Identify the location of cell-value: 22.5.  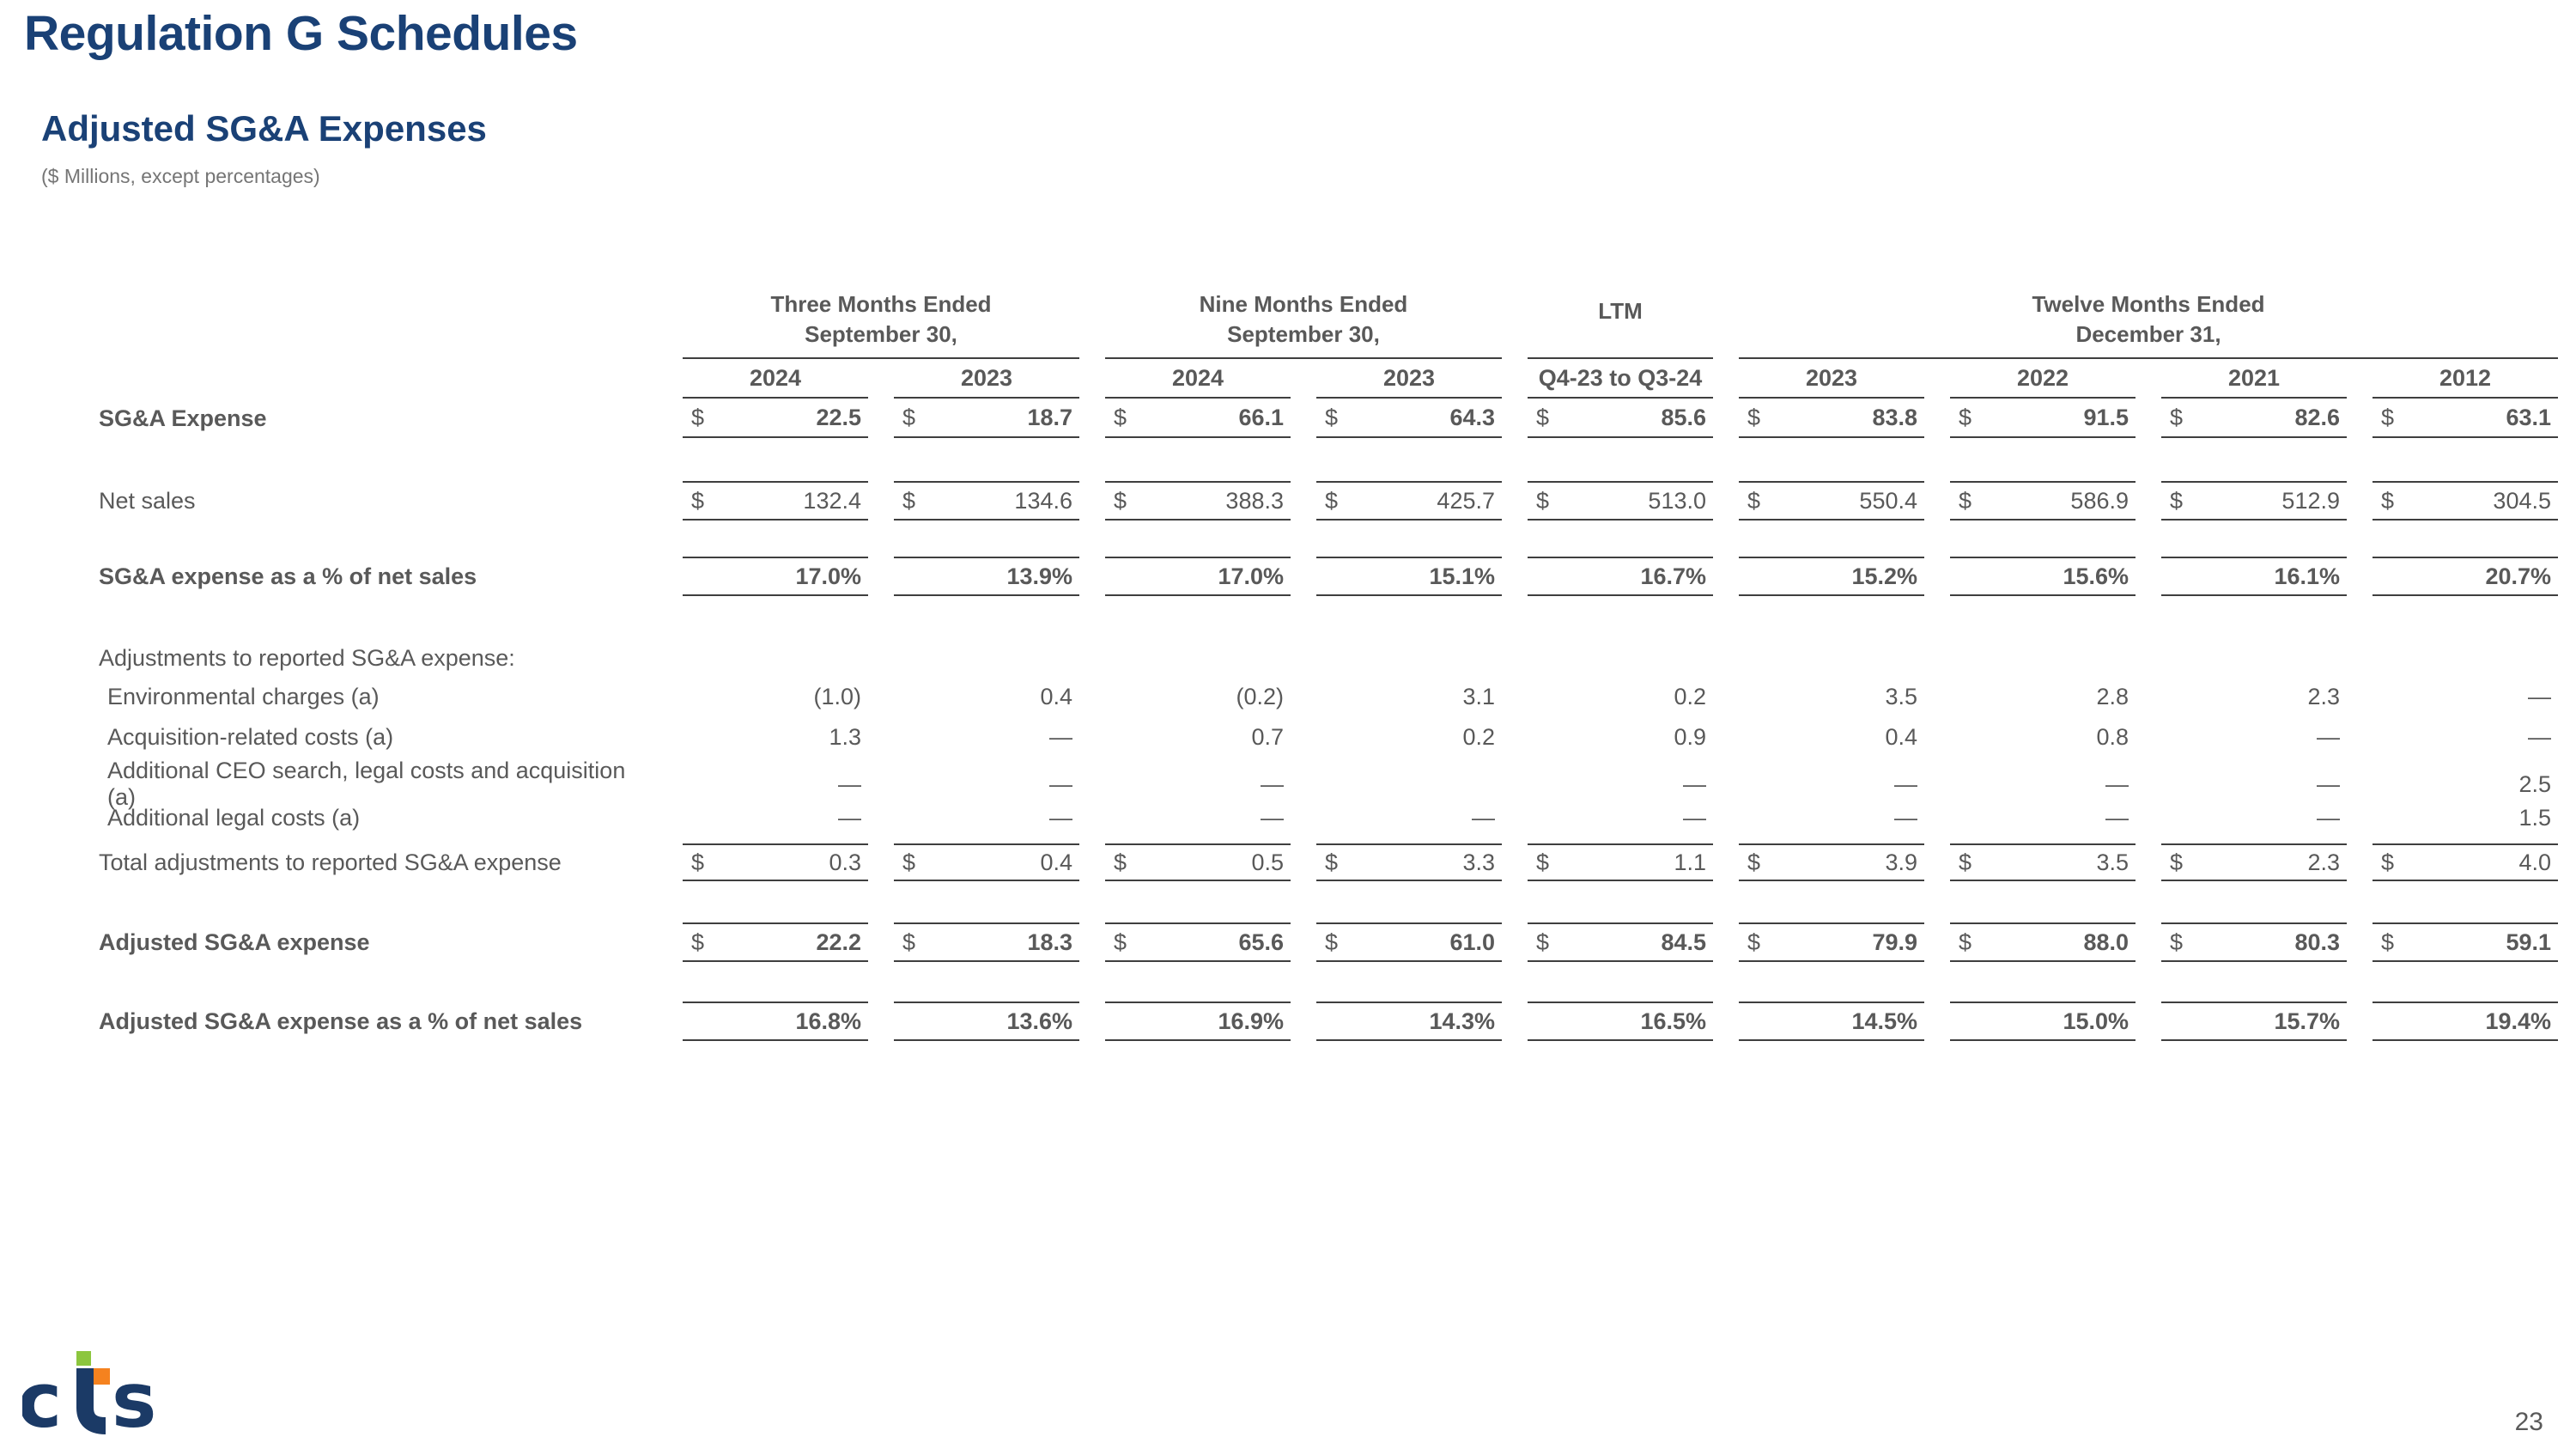
(839, 417).